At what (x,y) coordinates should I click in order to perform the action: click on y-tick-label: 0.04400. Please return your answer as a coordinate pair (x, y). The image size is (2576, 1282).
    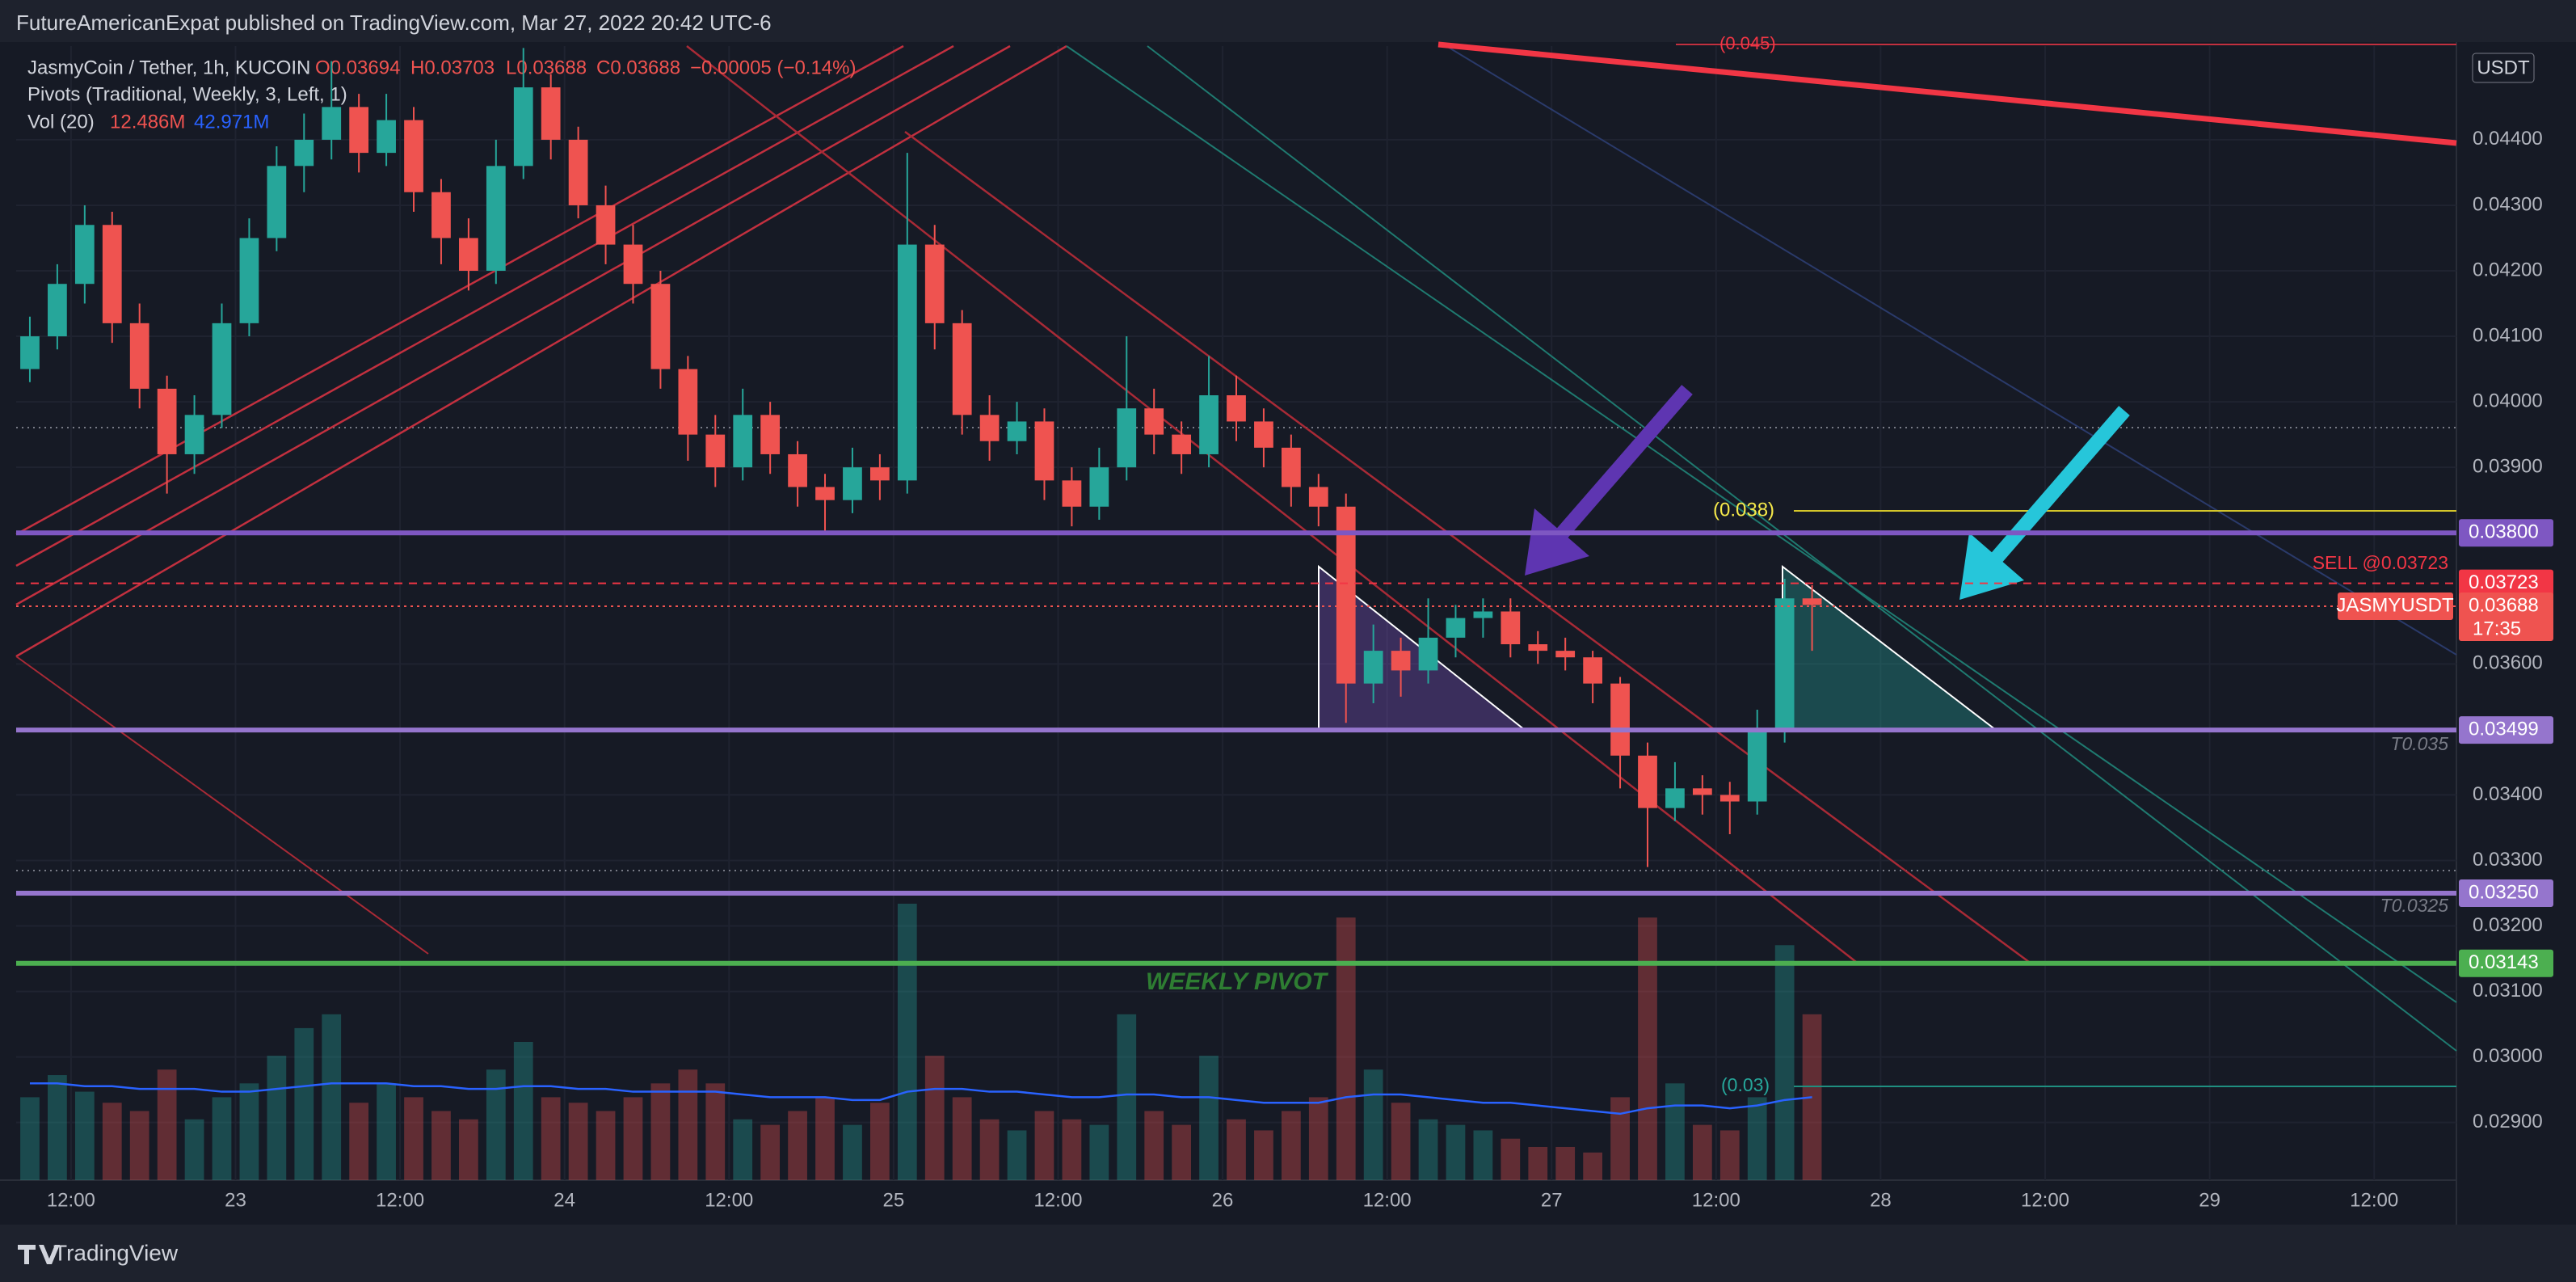
    Looking at the image, I should click on (2508, 139).